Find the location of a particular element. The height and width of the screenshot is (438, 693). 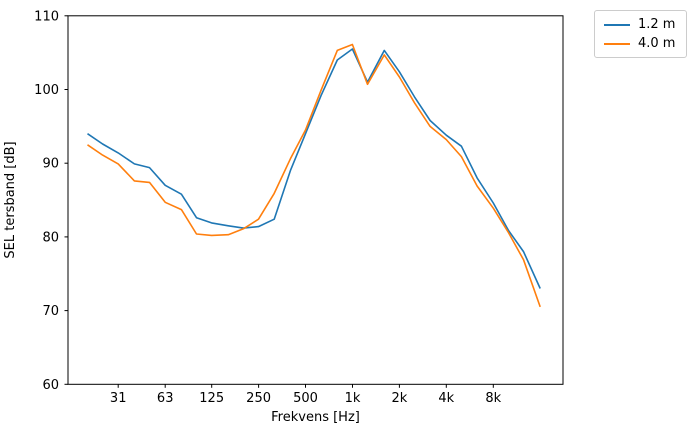

legend-label: 1.2 m is located at coordinates (657, 24).